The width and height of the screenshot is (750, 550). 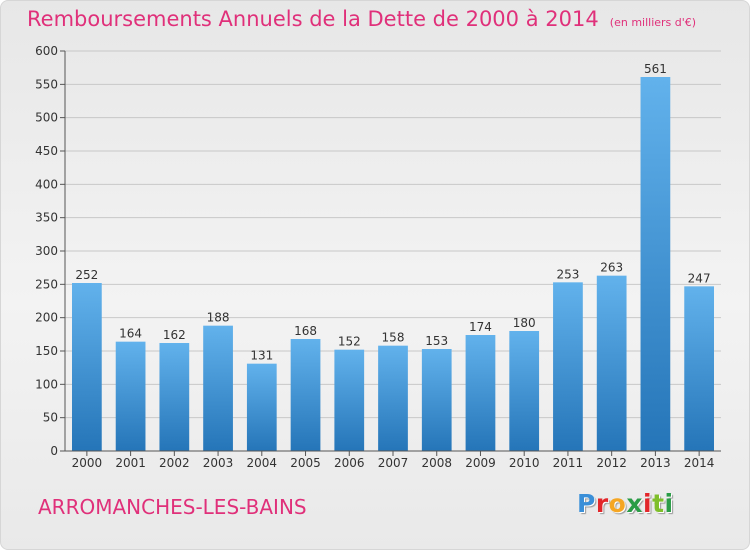 What do you see at coordinates (262, 463) in the screenshot?
I see `x-tick-label-2004: 2004` at bounding box center [262, 463].